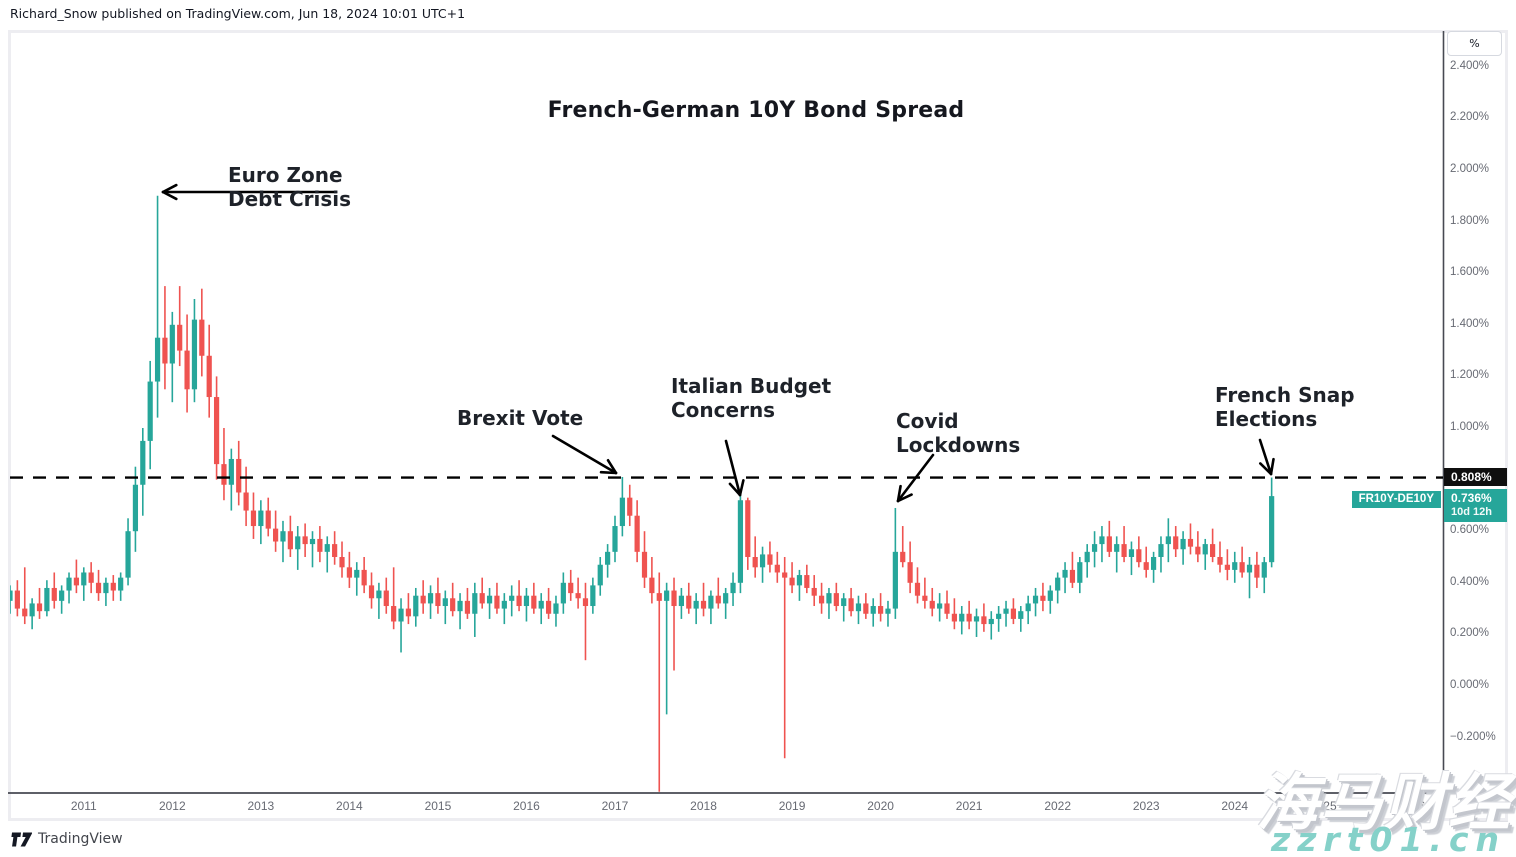 The image size is (1516, 857). Describe the element at coordinates (758, 819) in the screenshot. I see `frame-bottom` at that location.